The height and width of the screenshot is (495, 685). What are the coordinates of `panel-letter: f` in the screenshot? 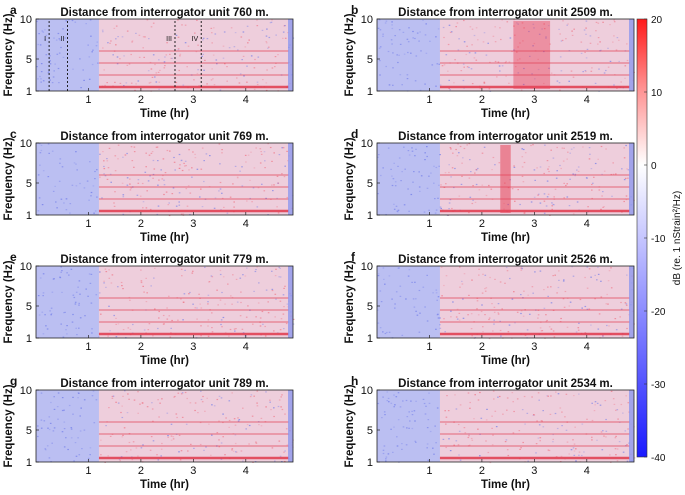 It's located at (353, 257).